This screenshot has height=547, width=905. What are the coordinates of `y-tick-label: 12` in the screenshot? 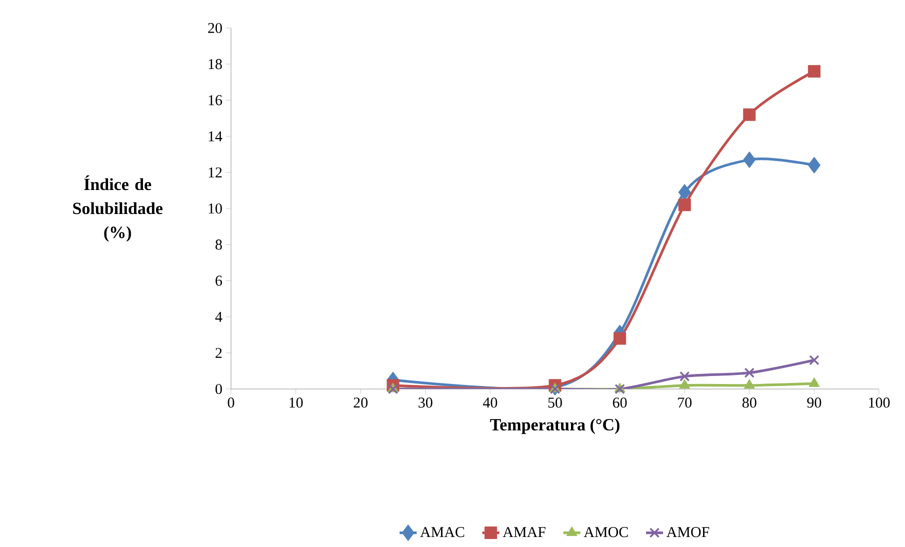 It's located at (215, 172).